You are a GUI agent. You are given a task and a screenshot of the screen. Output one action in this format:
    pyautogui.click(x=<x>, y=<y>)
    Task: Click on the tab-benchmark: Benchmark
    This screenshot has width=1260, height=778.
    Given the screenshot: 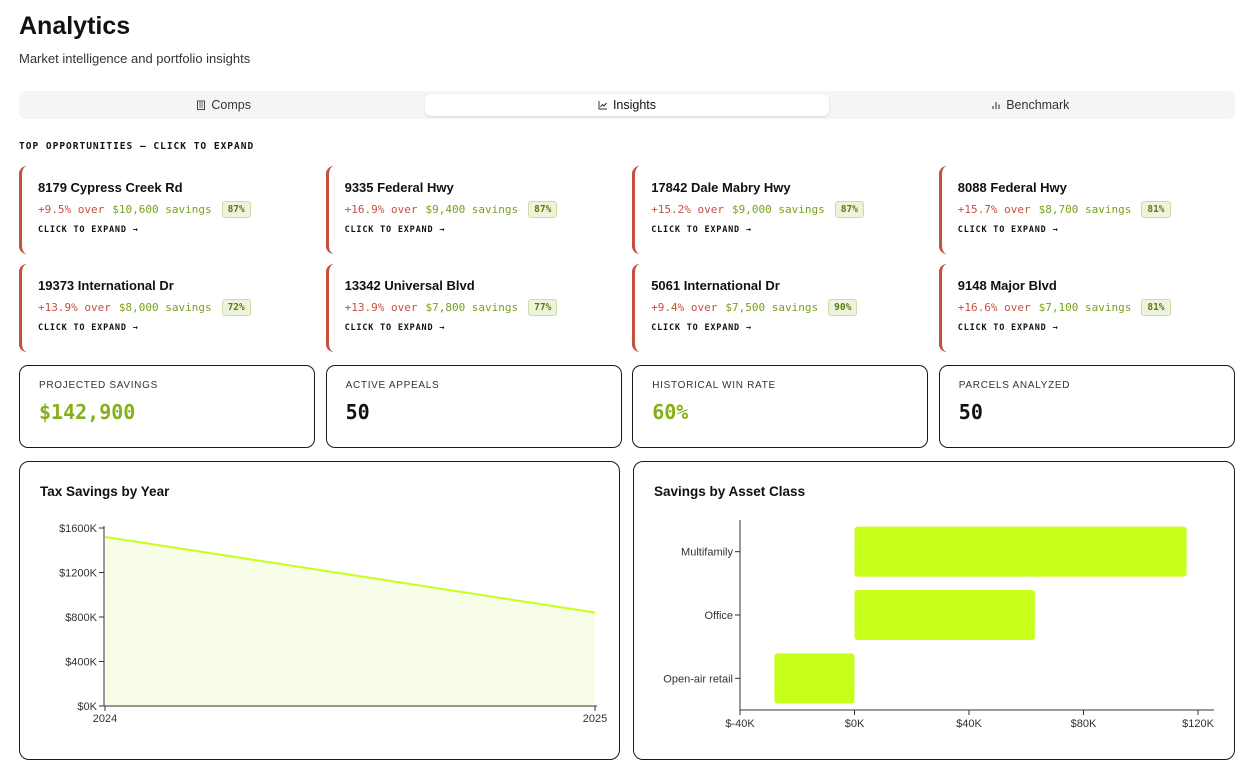 What is the action you would take?
    pyautogui.click(x=1030, y=105)
    